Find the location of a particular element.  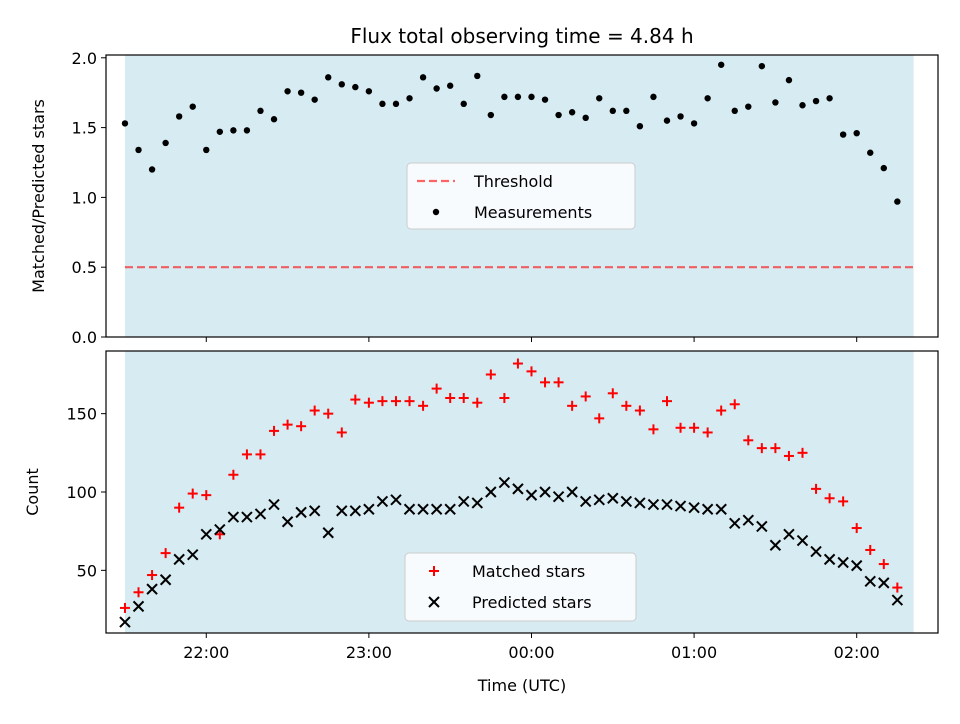

legend-label: Matched stars is located at coordinates (528, 571).